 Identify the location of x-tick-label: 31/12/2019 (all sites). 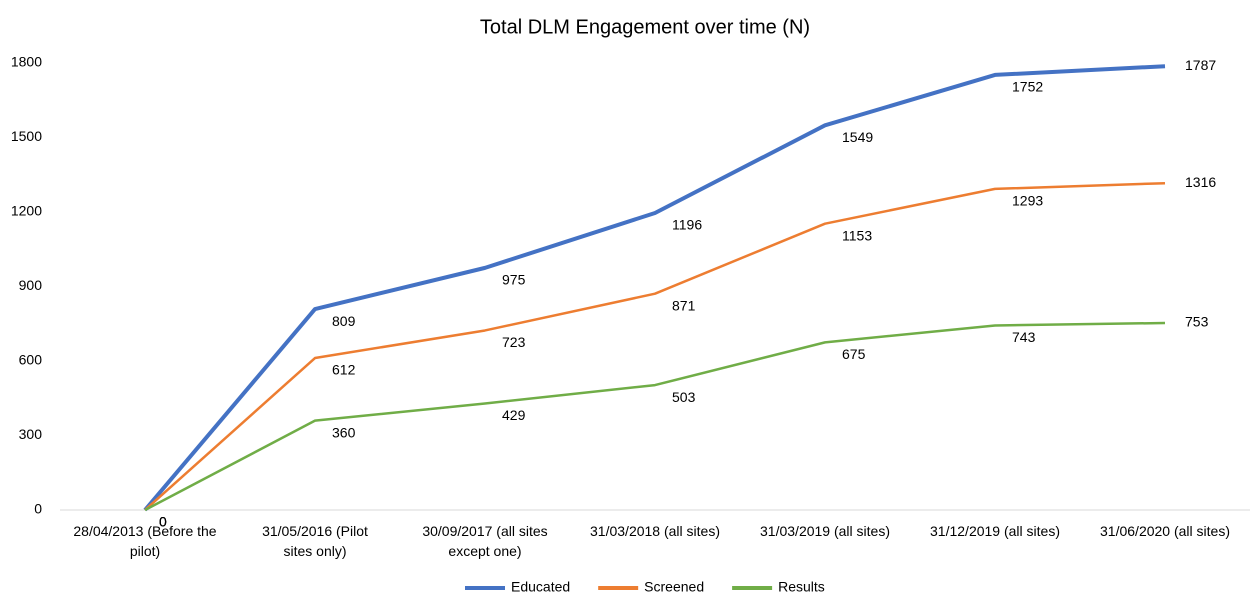
(995, 531).